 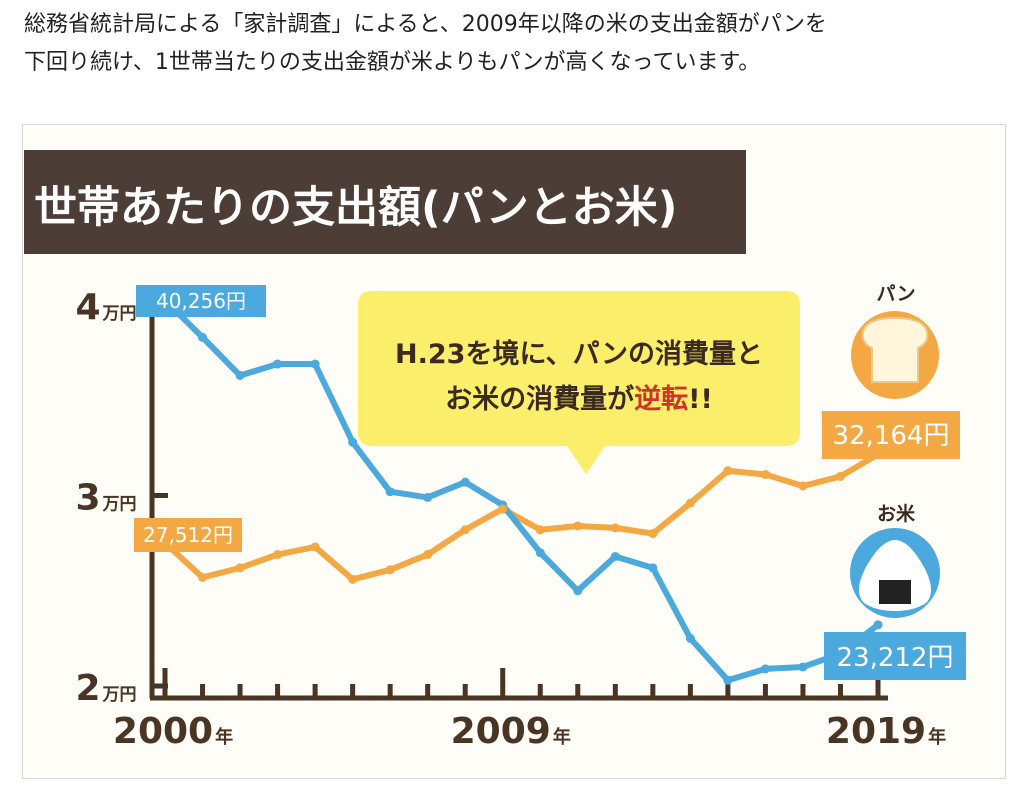 What do you see at coordinates (896, 294) in the screenshot?
I see `bread-legend-label: パン` at bounding box center [896, 294].